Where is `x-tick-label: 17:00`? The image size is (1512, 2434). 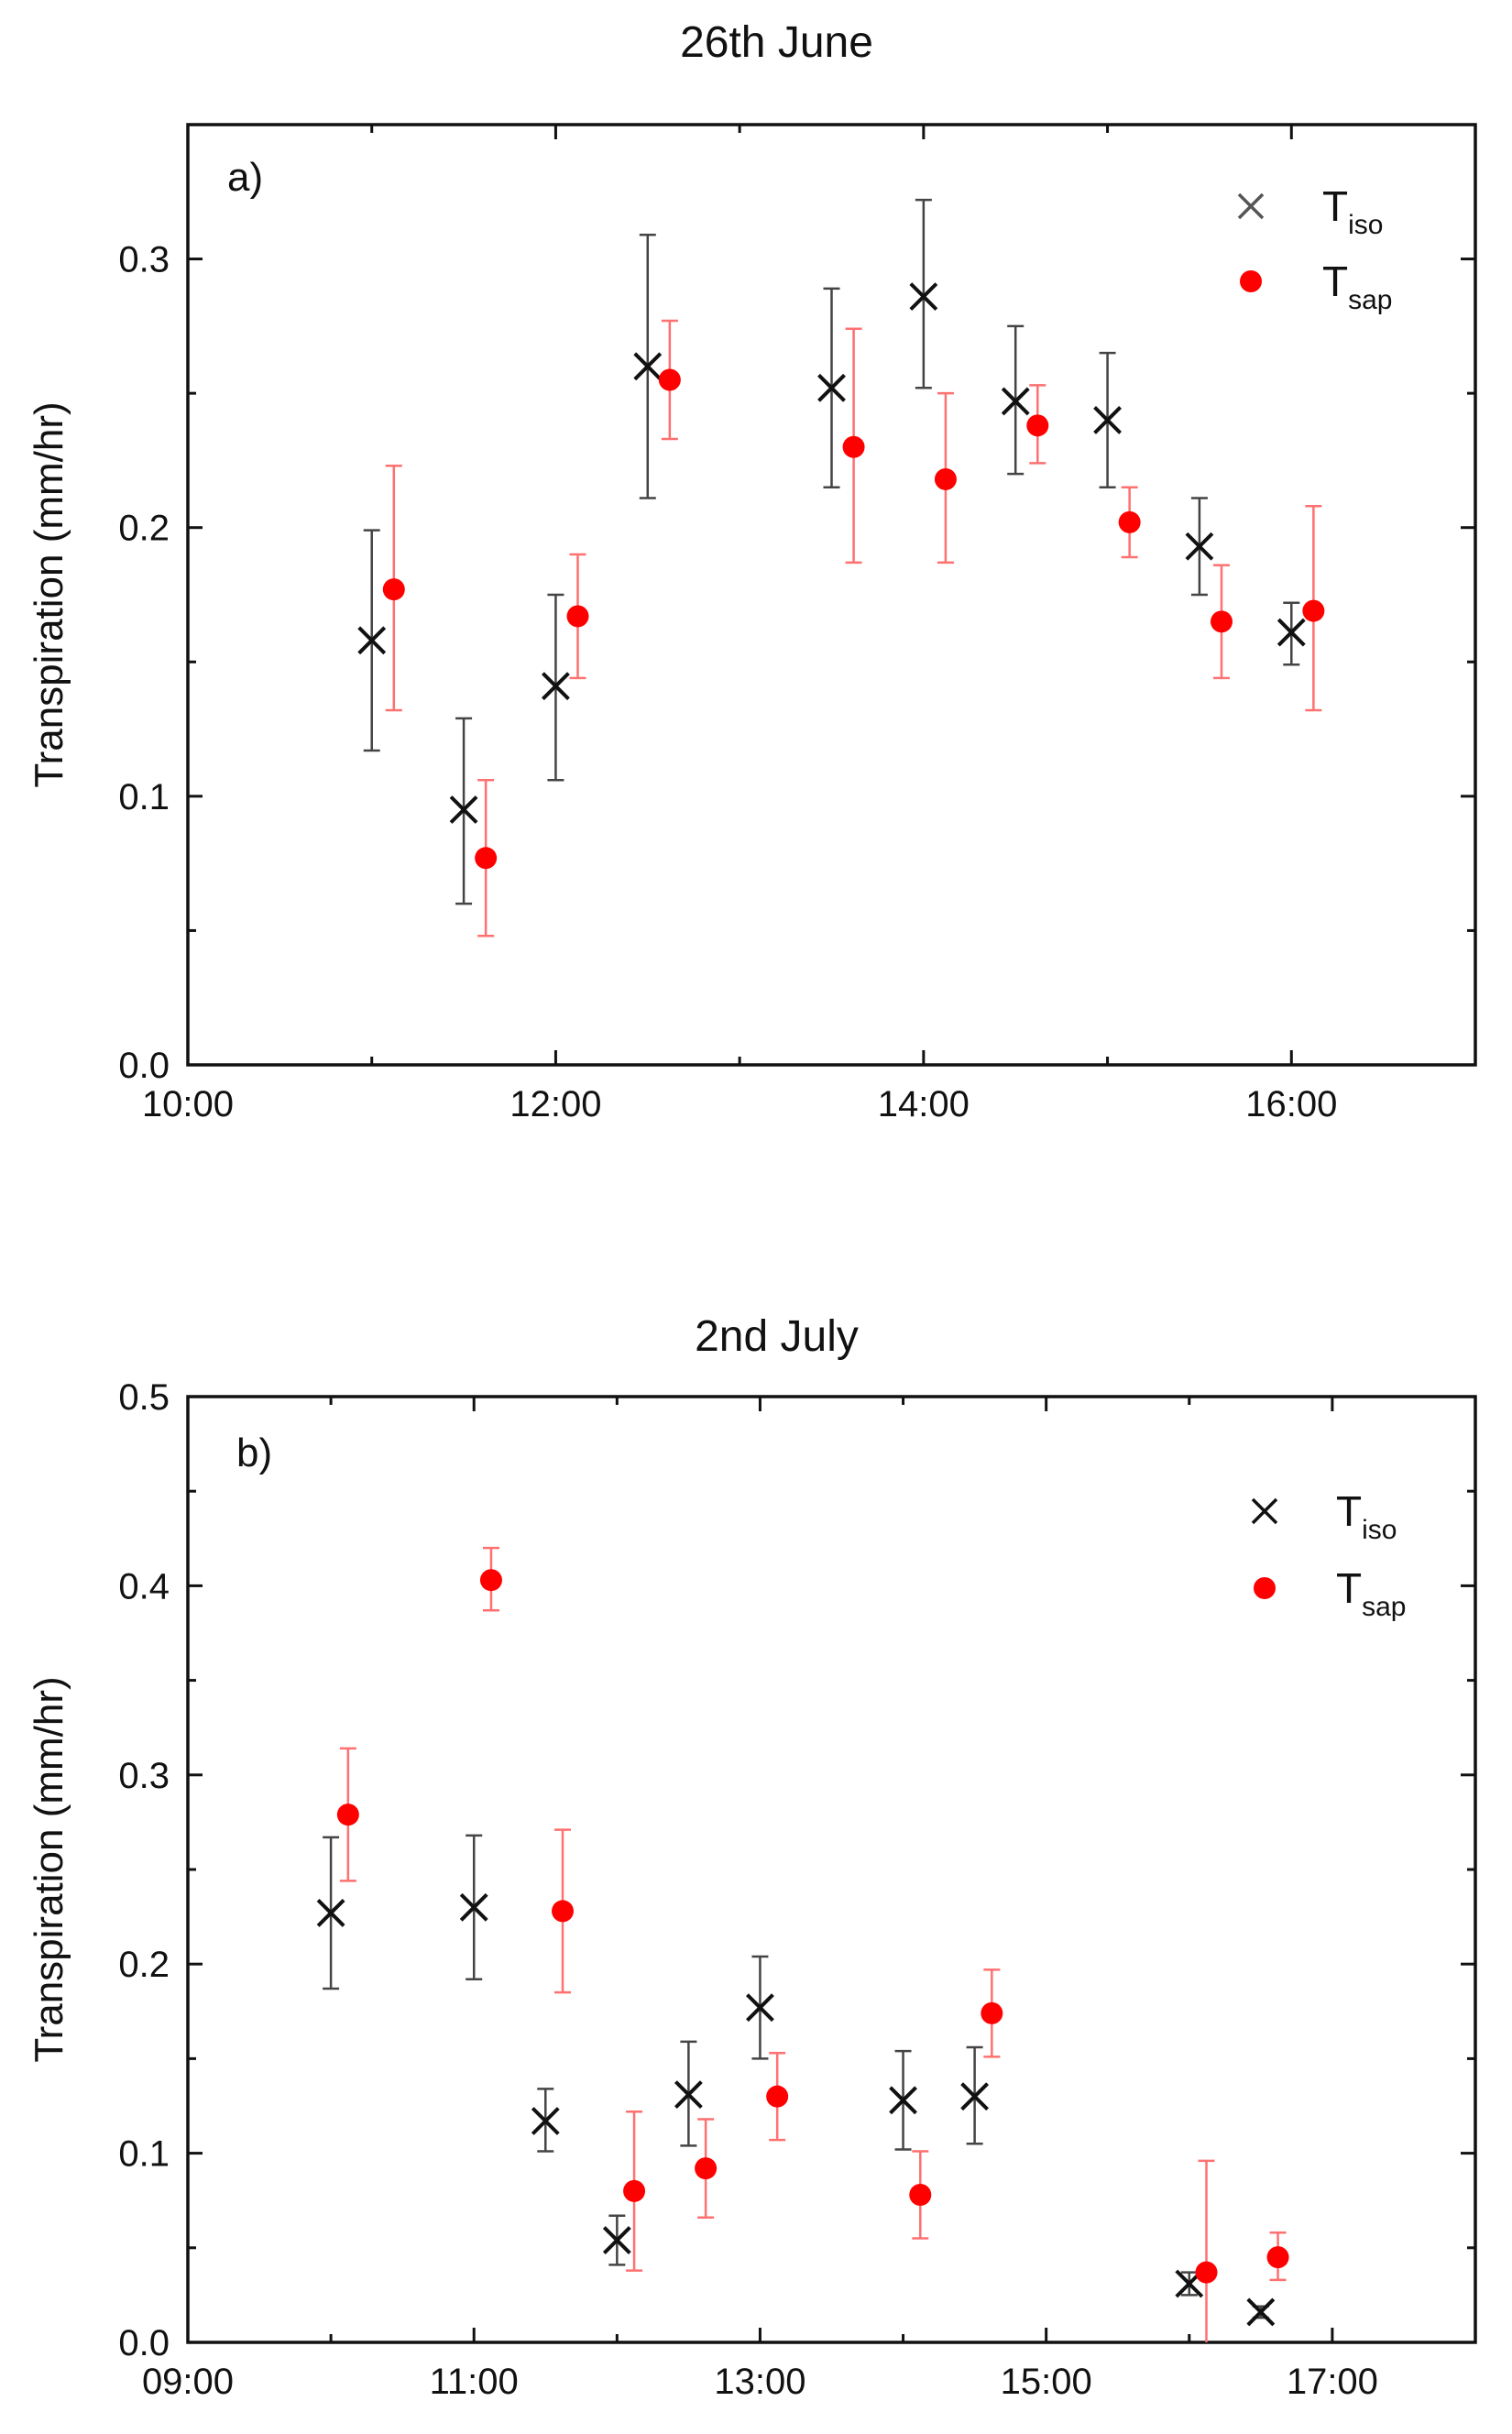 x-tick-label: 17:00 is located at coordinates (1332, 2382).